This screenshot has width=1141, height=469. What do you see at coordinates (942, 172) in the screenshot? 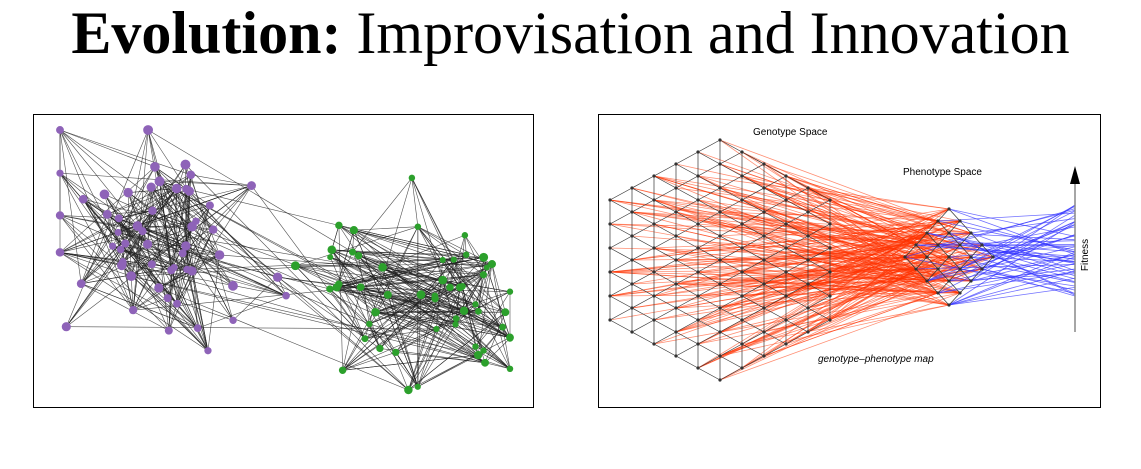
I see `phenotype-label: Phenotype Space` at bounding box center [942, 172].